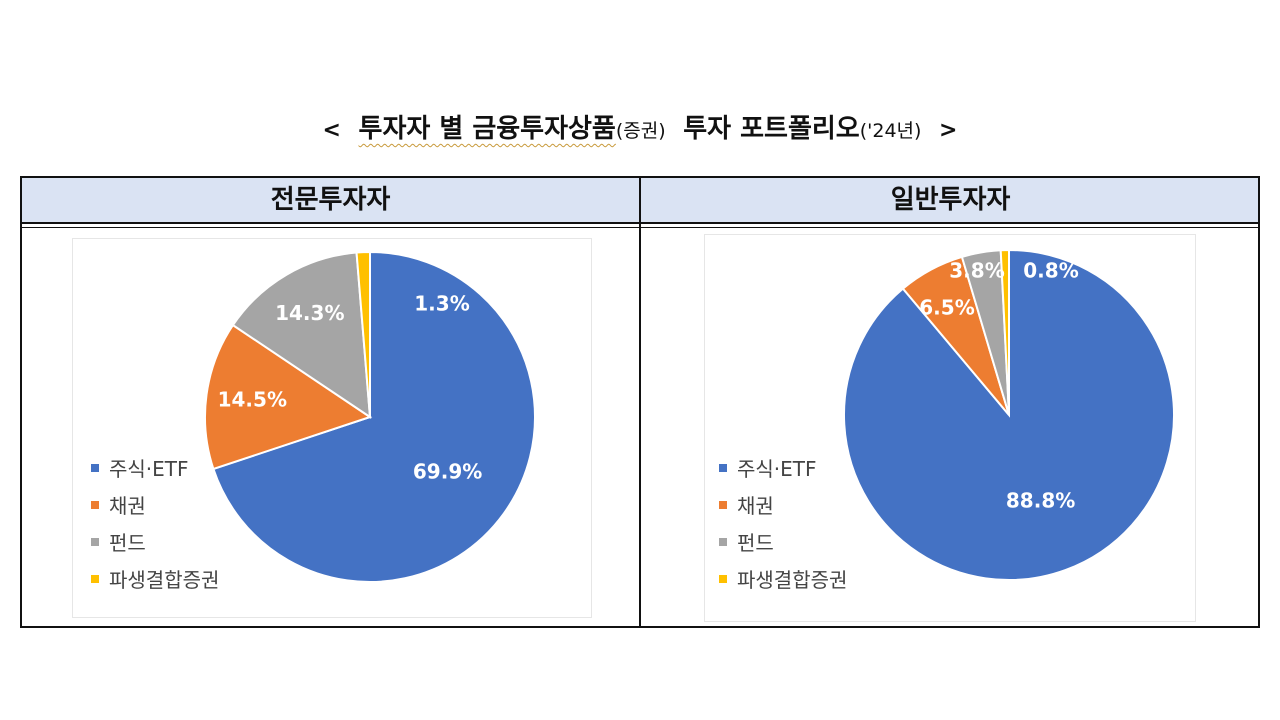 The image size is (1280, 720). Describe the element at coordinates (950, 200) in the screenshot. I see `header-general-investors: 일반투자자` at that location.